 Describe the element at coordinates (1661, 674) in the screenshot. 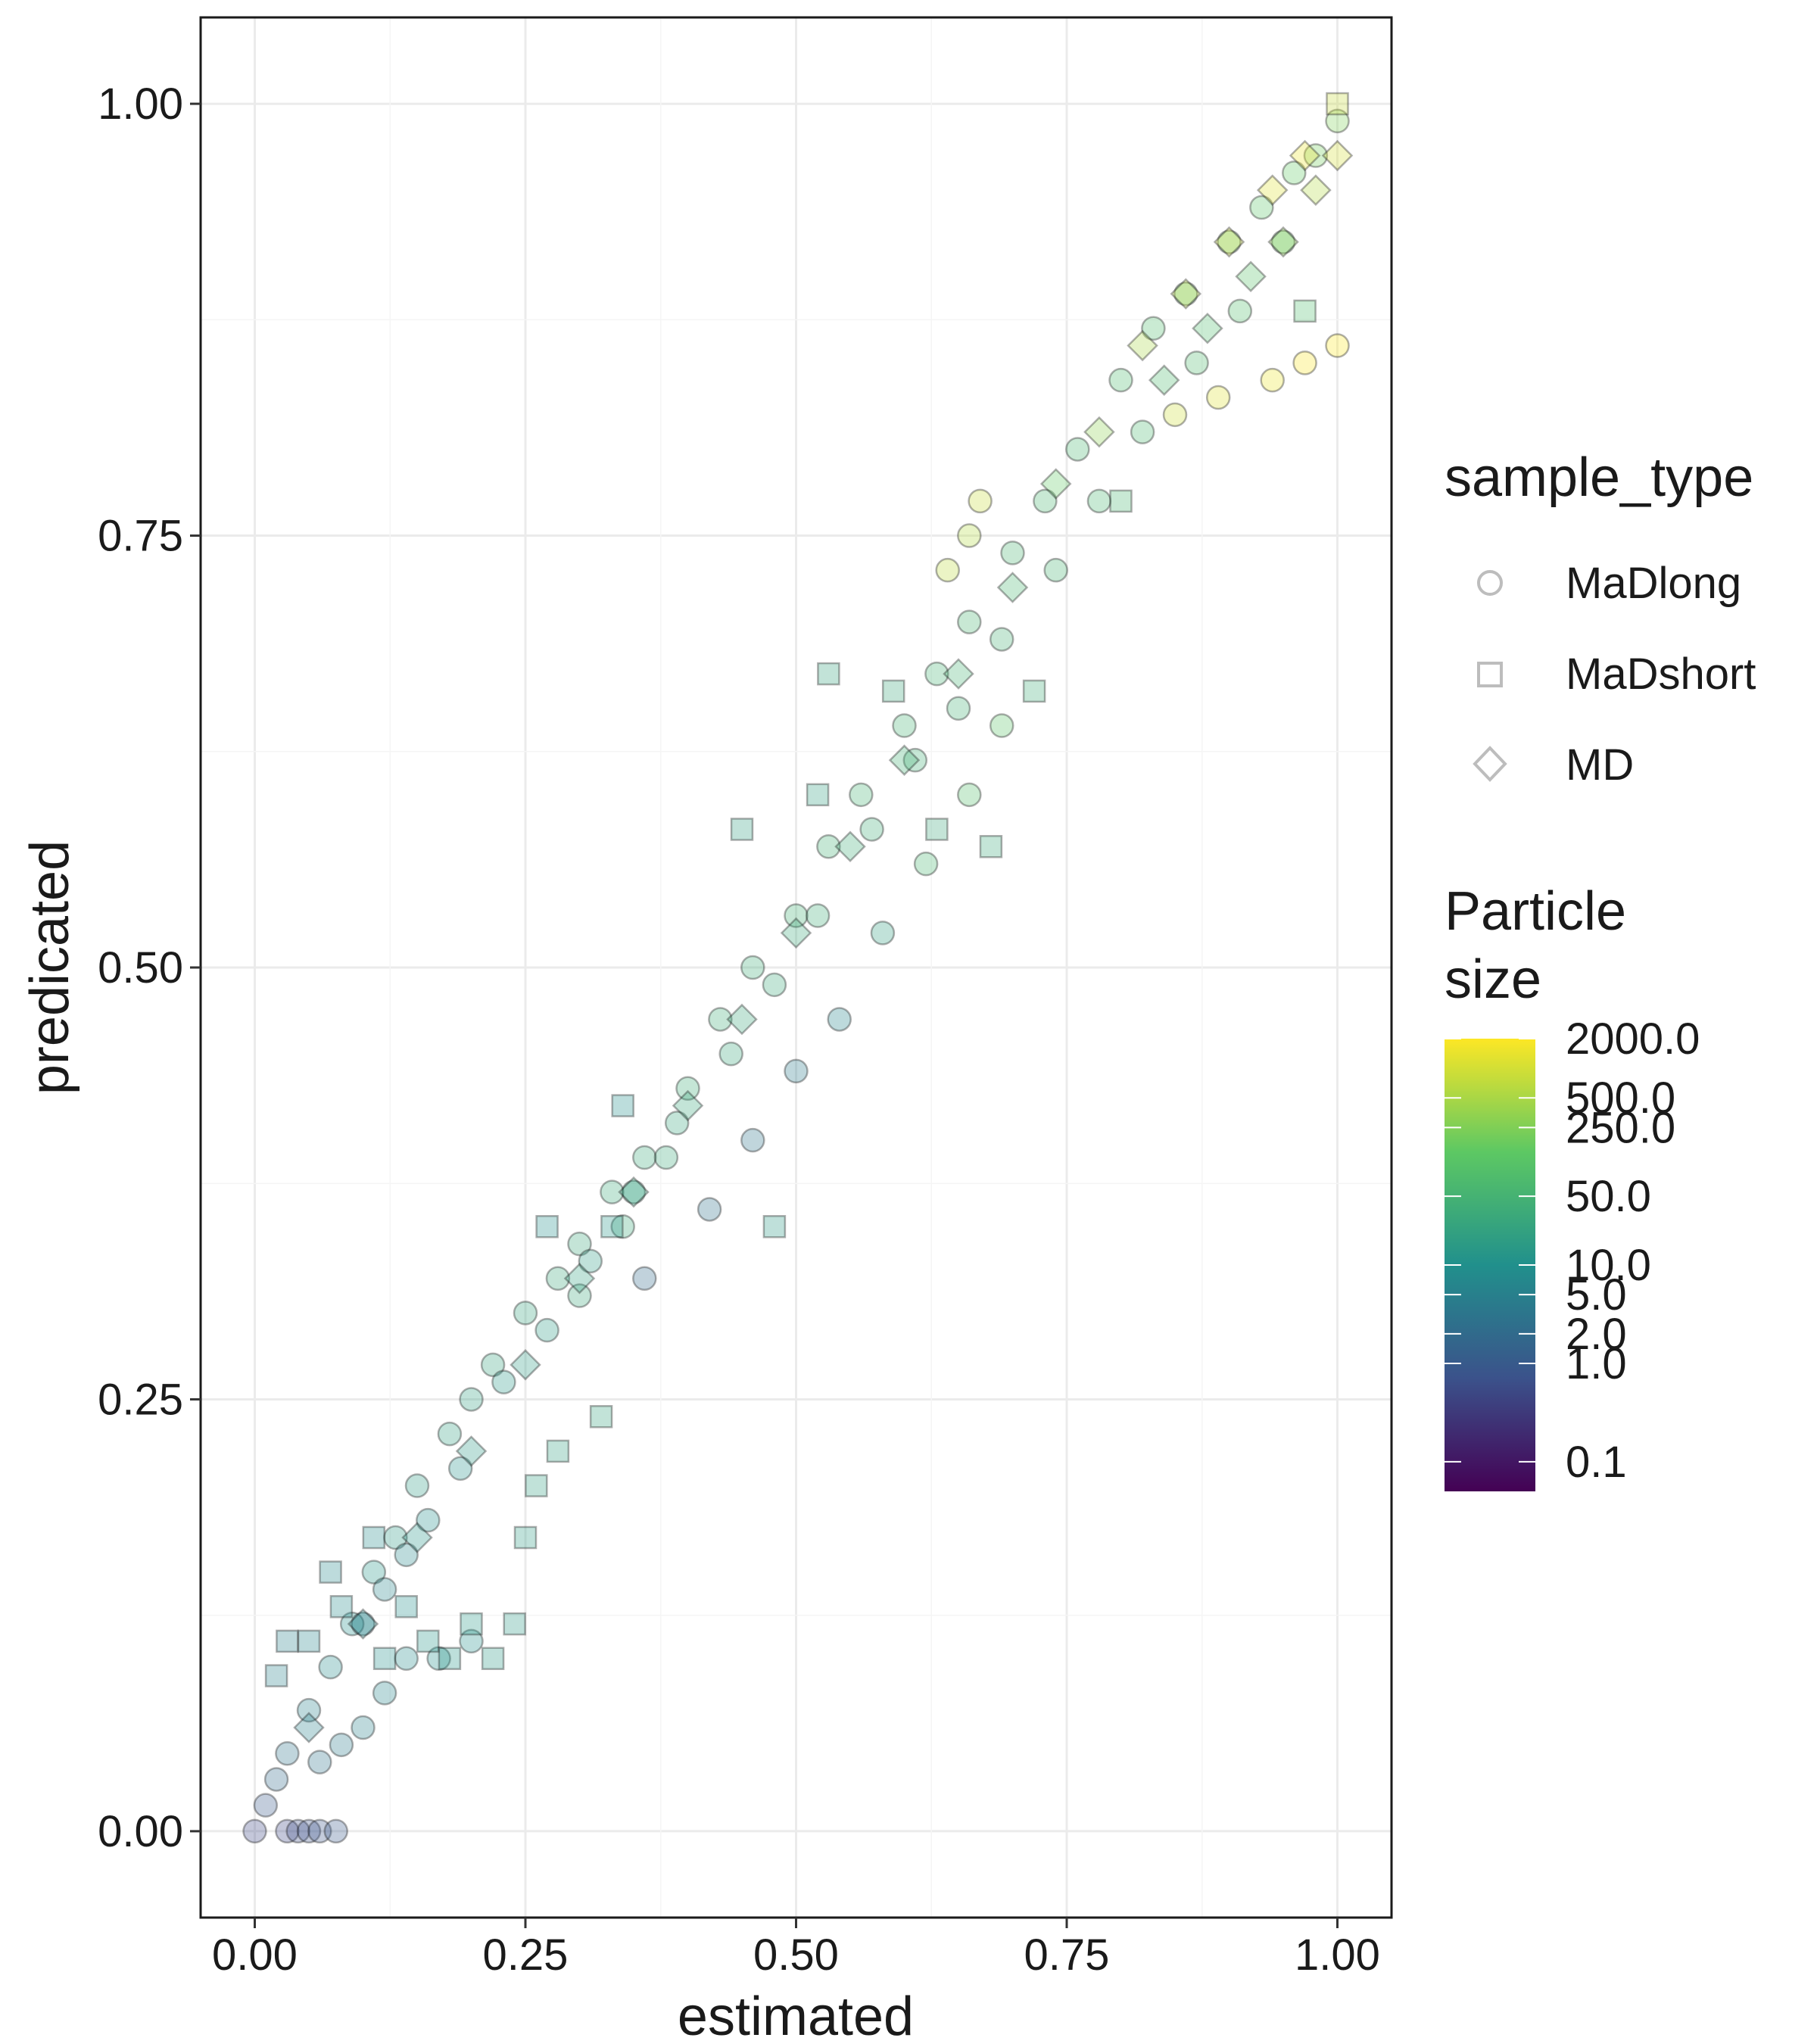

I see `legend-label-madshort: MaDshort` at that location.